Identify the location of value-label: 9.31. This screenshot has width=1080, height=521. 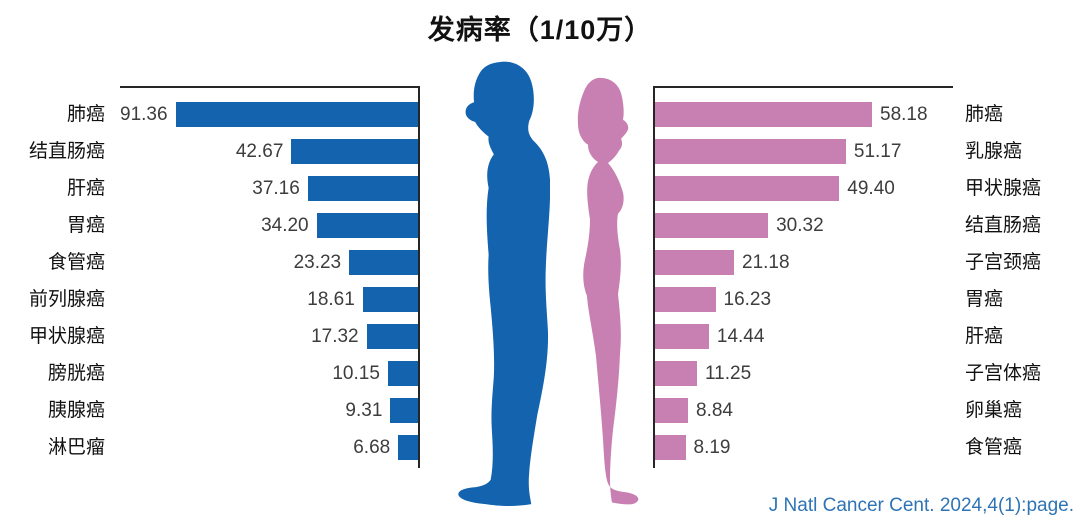
(364, 410).